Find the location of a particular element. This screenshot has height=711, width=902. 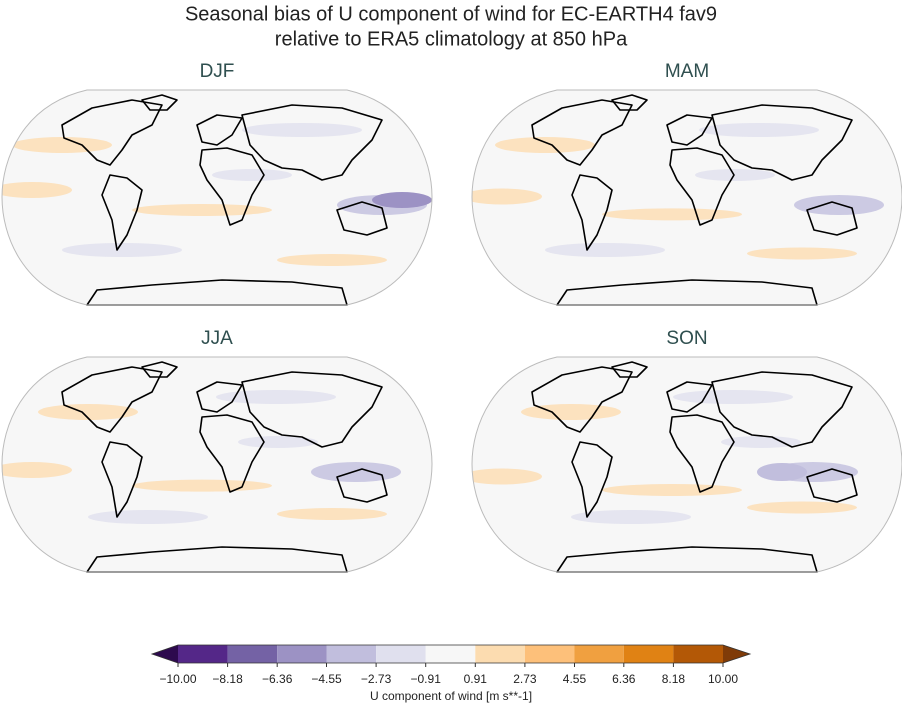

colorbar-tick-label: 4.55 is located at coordinates (575, 679).